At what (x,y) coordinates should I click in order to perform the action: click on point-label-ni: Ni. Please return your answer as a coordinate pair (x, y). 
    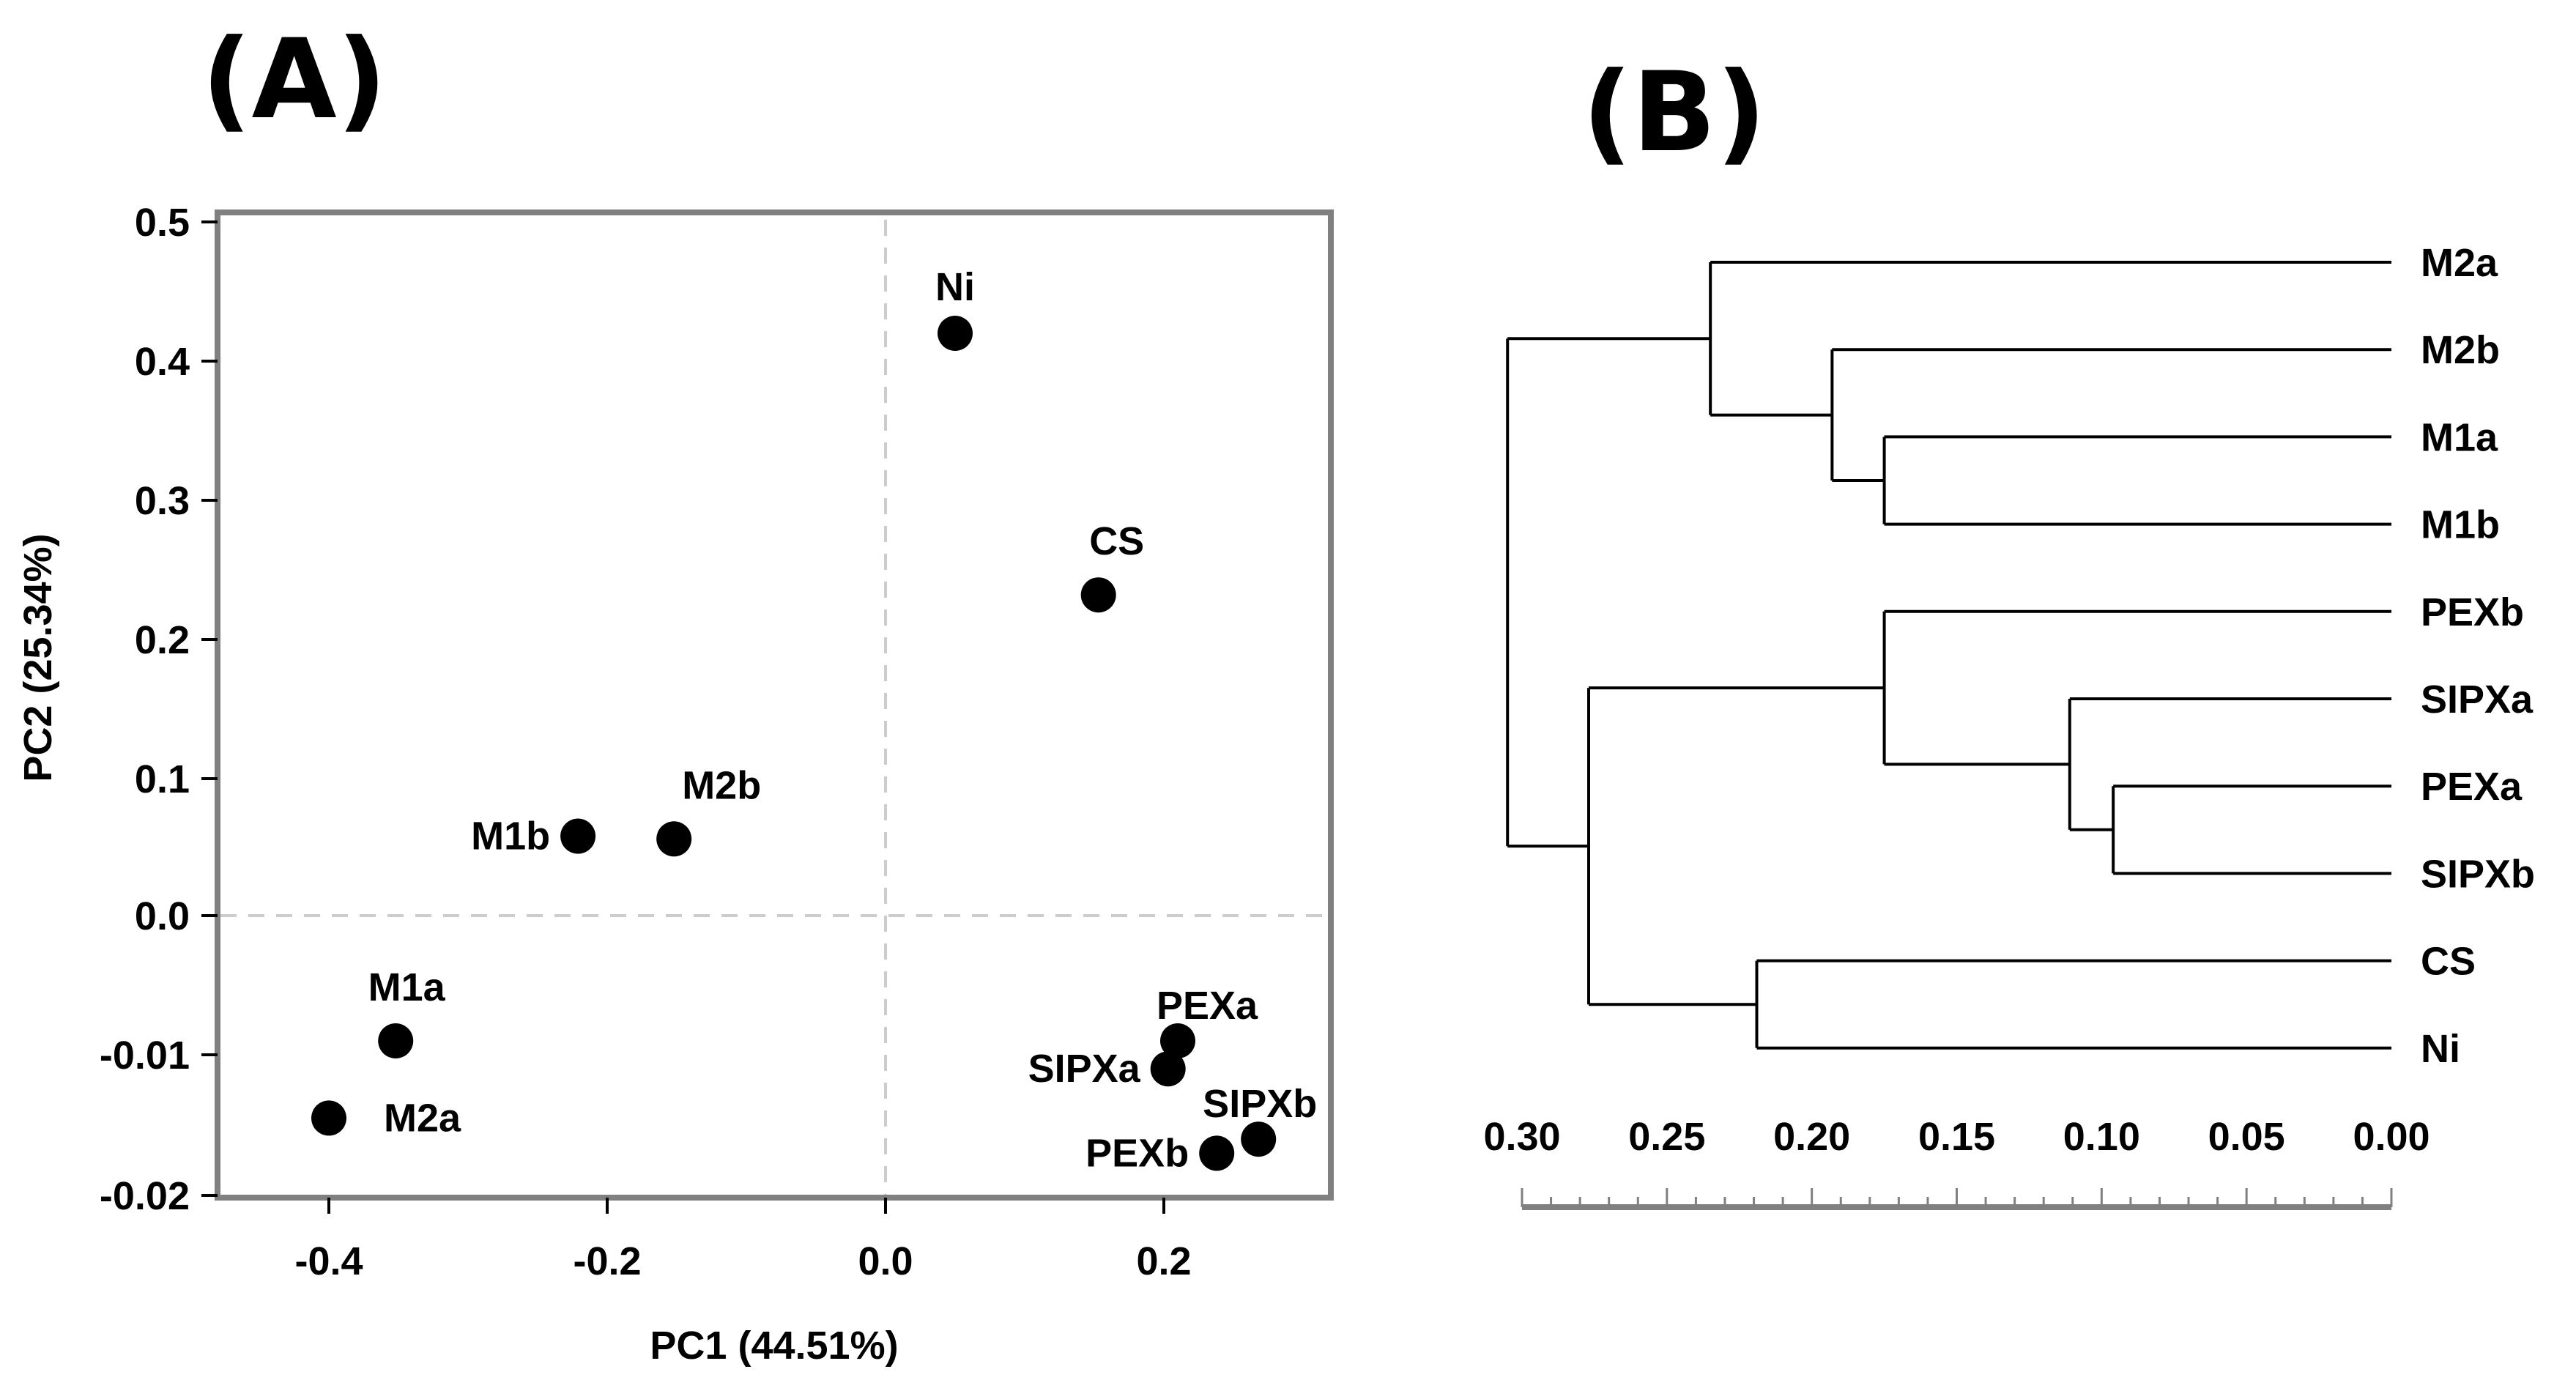
    Looking at the image, I should click on (955, 287).